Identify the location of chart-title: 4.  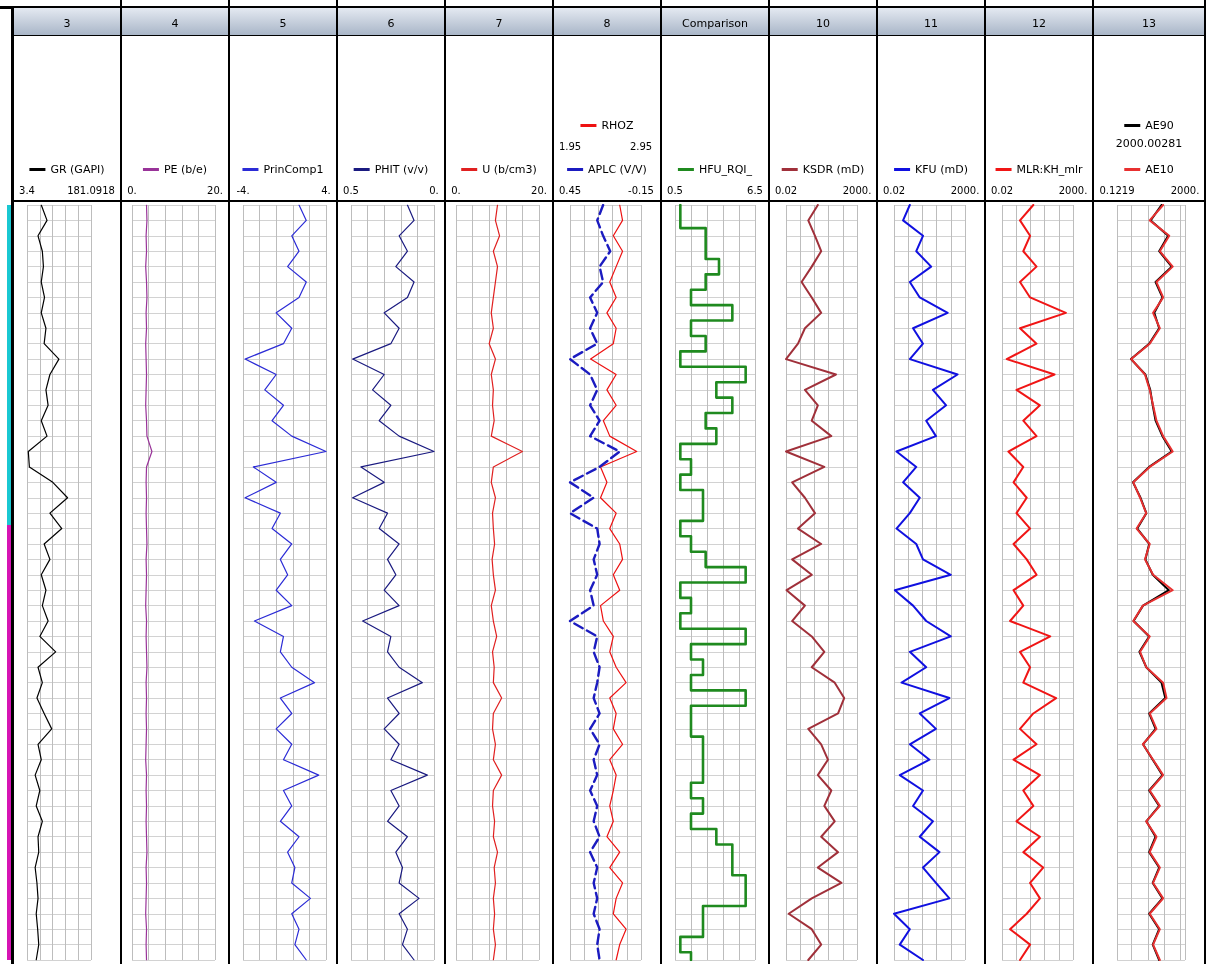
(175, 23).